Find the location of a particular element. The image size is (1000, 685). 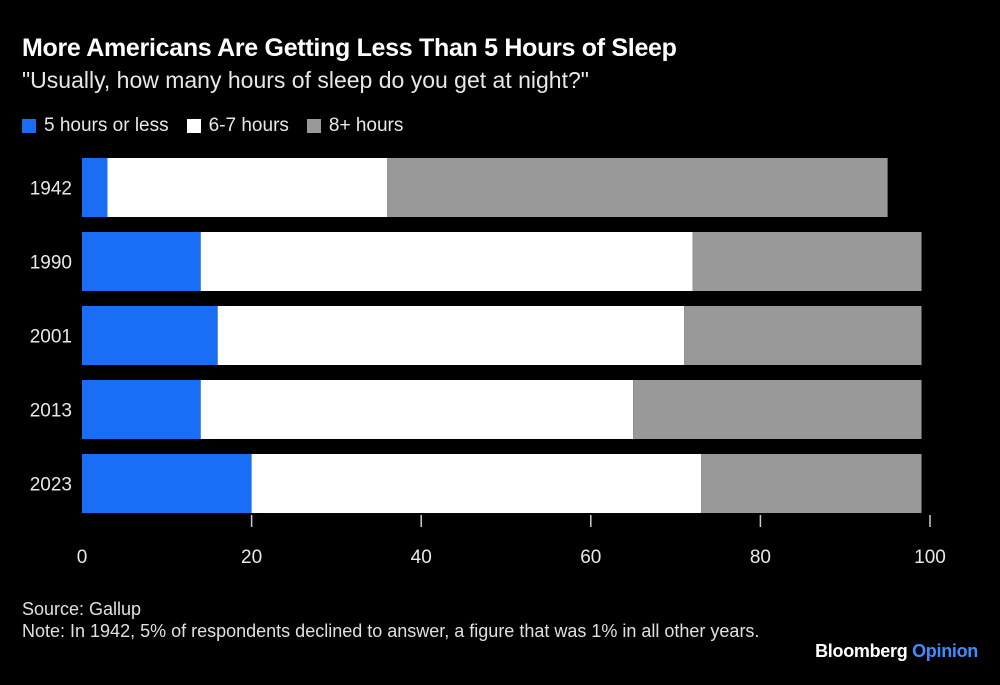

bloomberg-opinion-logo: Bloomberg Opinion is located at coordinates (896, 651).